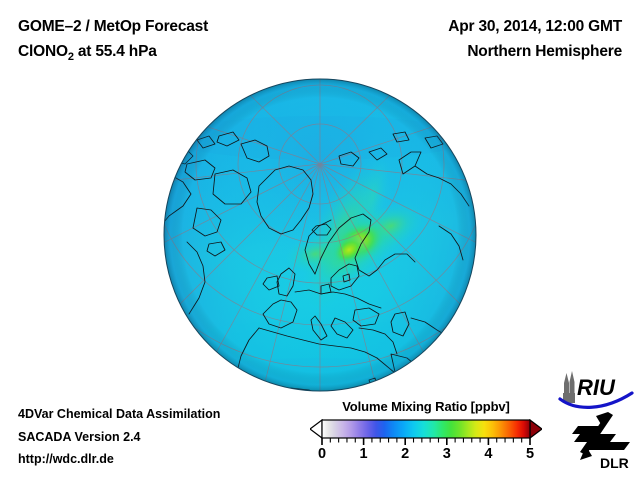 The width and height of the screenshot is (640, 480). What do you see at coordinates (454, 355) in the screenshot?
I see `coastline-india` at bounding box center [454, 355].